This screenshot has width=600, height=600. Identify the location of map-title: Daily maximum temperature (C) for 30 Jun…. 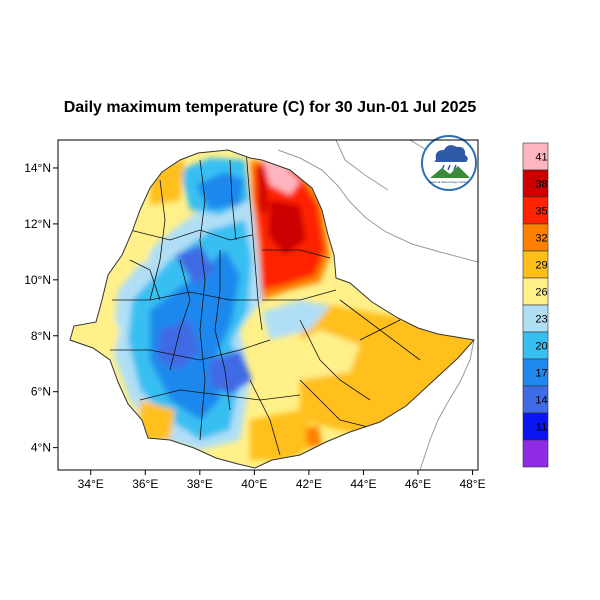
(270, 107).